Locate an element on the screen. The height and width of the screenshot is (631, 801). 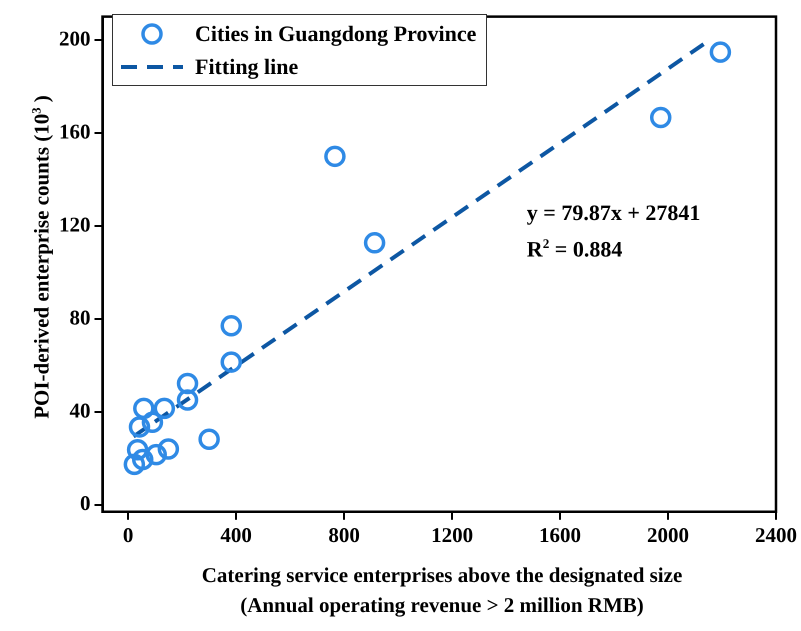
legend-label: Fitting line is located at coordinates (246, 67).